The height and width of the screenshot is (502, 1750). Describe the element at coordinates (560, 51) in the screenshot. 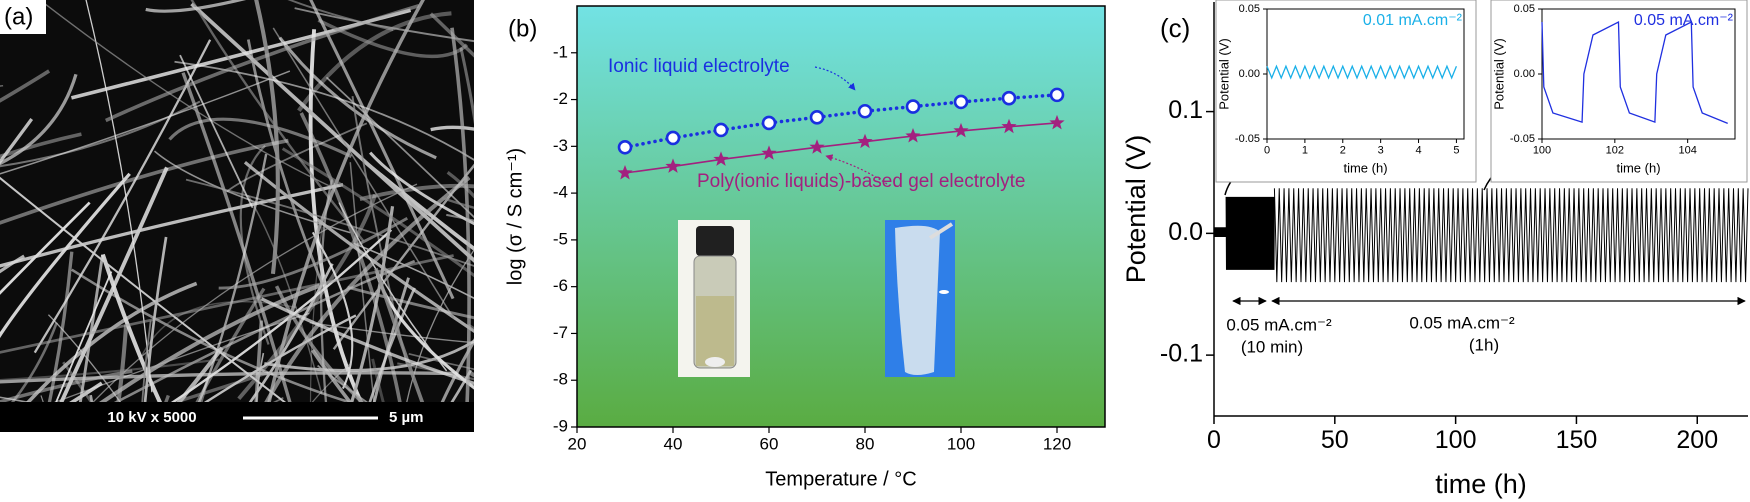

I see `y-tick-label: -1` at that location.